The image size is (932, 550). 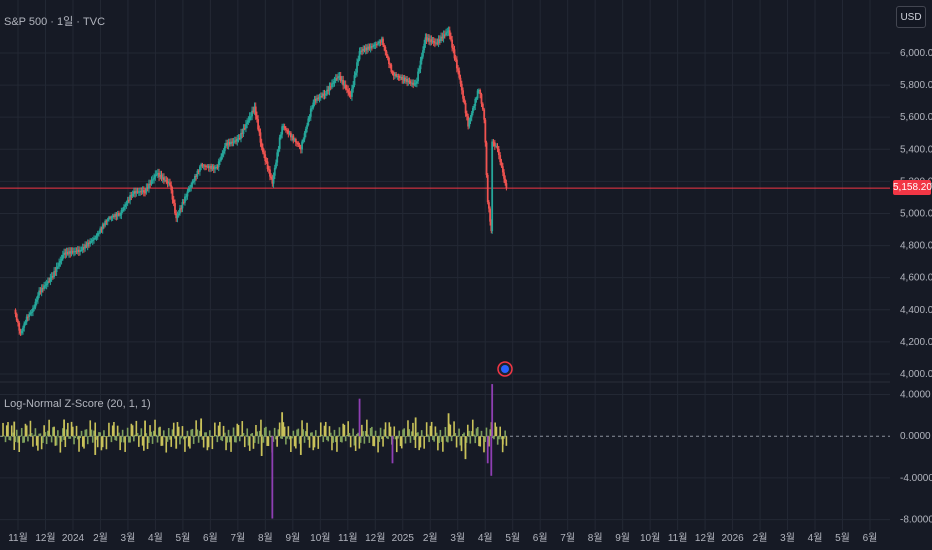 What do you see at coordinates (916, 458) in the screenshot?
I see `indicator-axis: 4.0000 0.0000 -4.0000 -8.0000` at bounding box center [916, 458].